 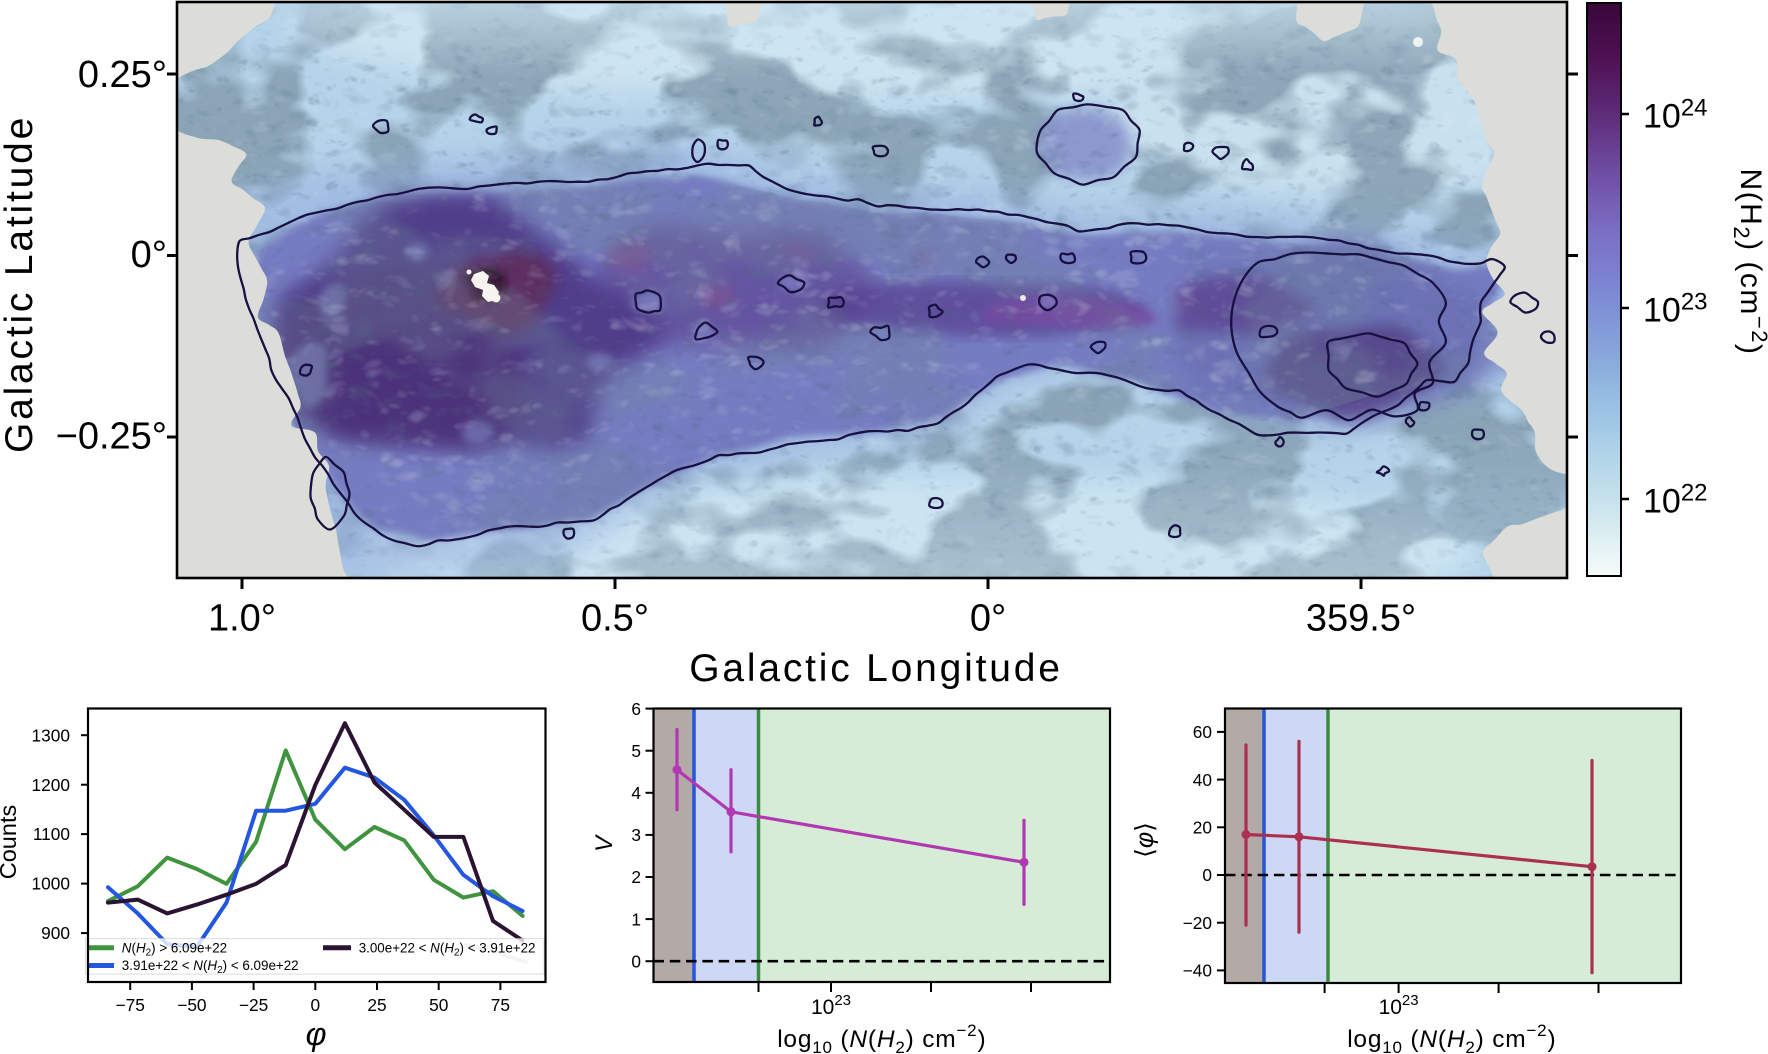 I want to click on svg-text: 5, so click(x=636, y=751).